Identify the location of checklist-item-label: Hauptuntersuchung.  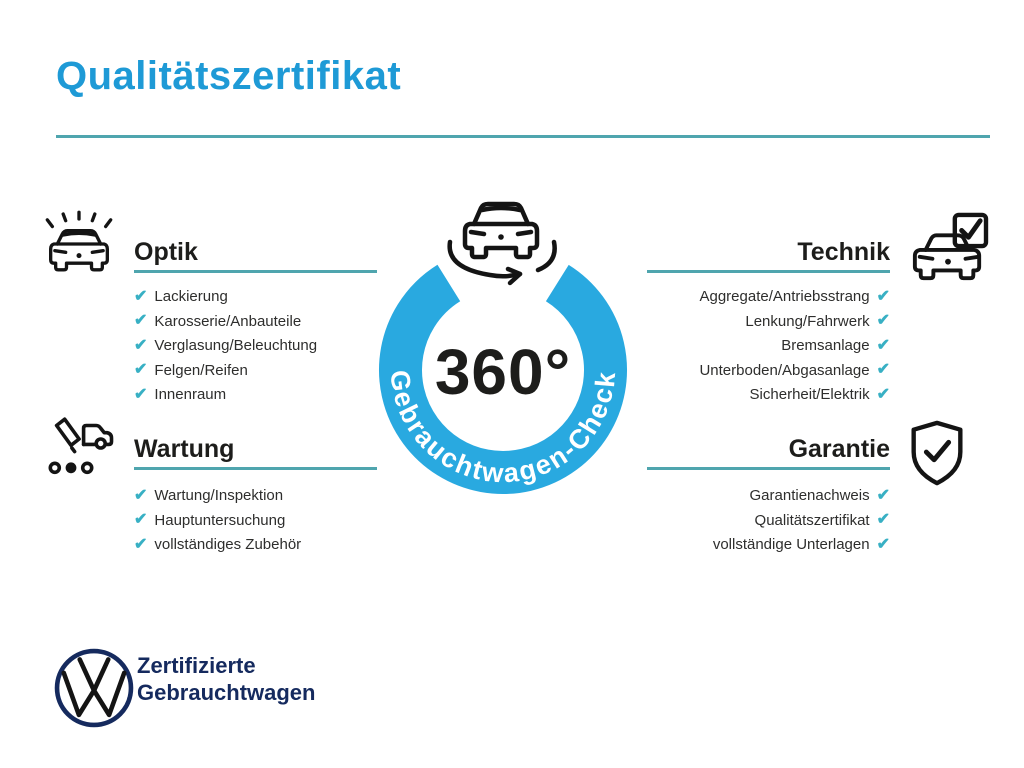
(220, 520).